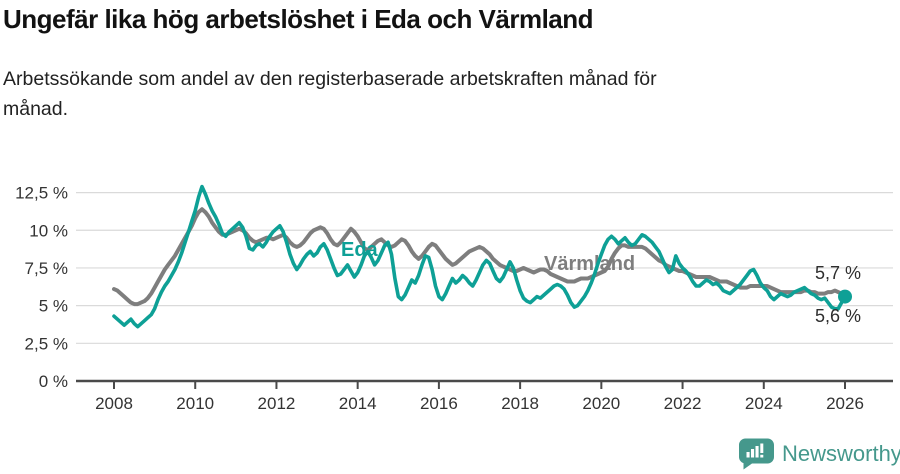 This screenshot has width=900, height=474. Describe the element at coordinates (46, 343) in the screenshot. I see `y-axis-label: 2,5 %` at that location.